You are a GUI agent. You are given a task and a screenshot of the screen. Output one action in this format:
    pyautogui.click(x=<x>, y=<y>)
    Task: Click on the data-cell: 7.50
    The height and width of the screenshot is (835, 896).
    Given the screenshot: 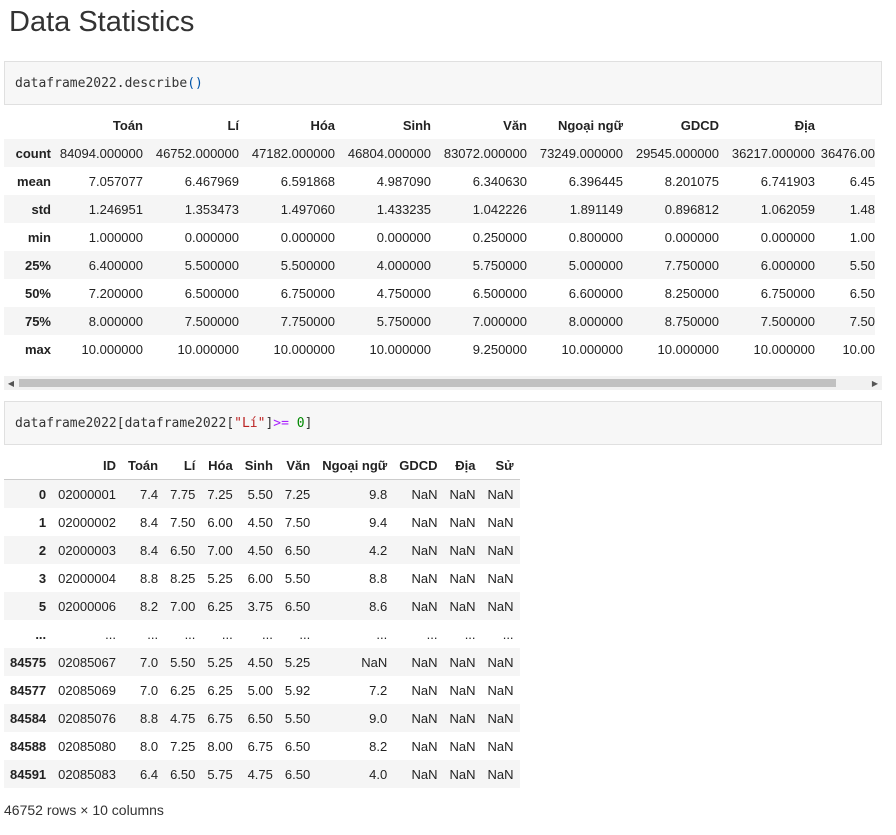 What is the action you would take?
    pyautogui.click(x=183, y=522)
    